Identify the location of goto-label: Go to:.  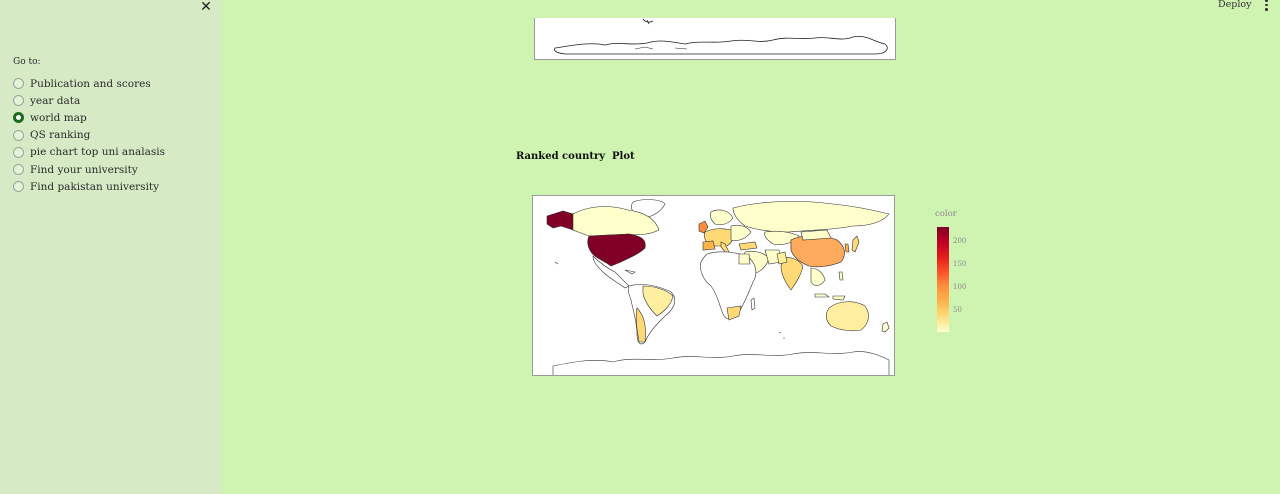
(27, 62).